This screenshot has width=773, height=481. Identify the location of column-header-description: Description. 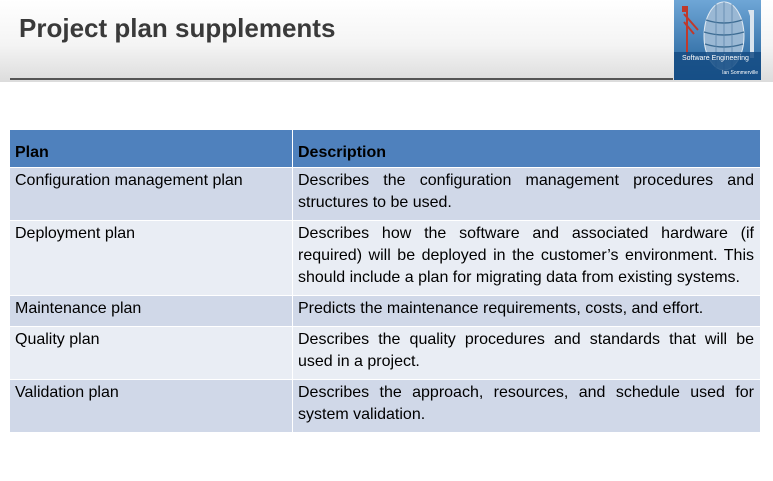
(526, 148).